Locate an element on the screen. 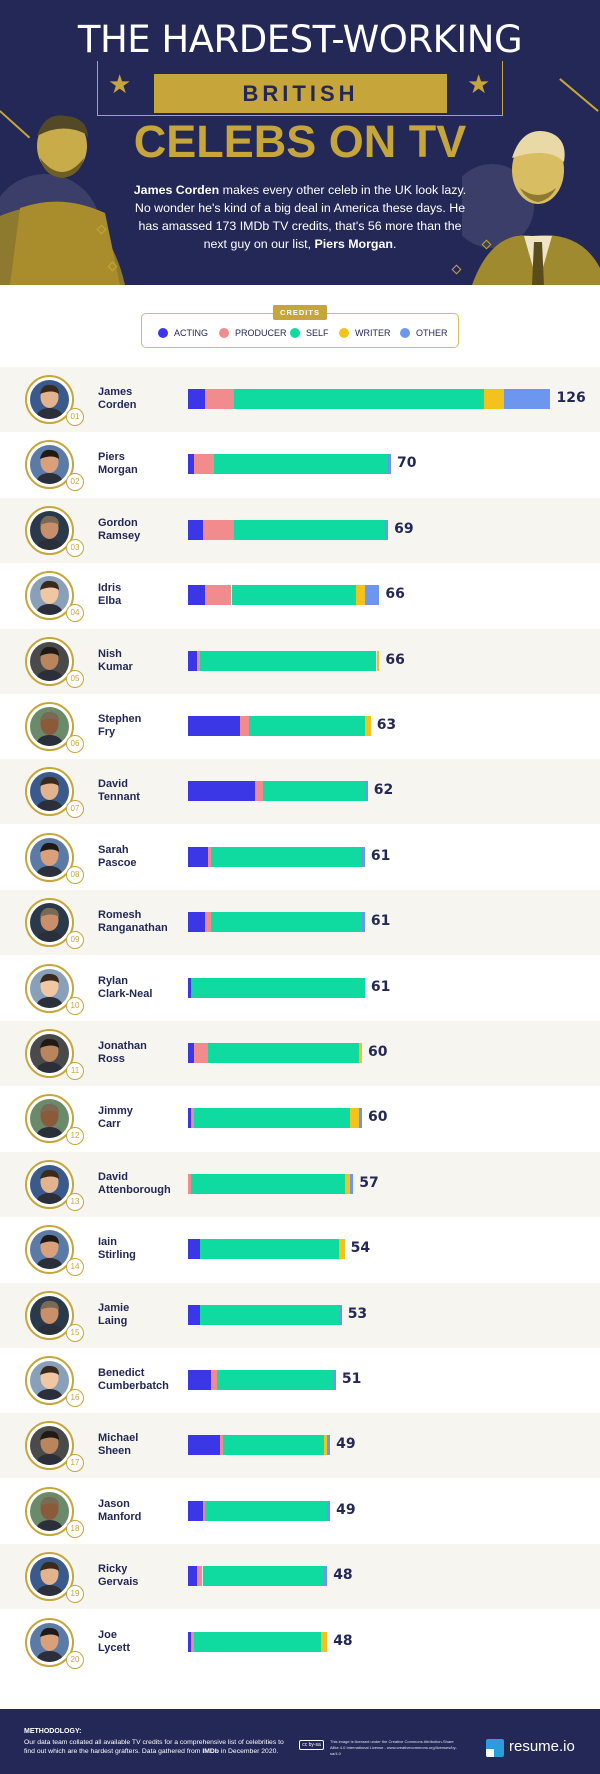 The height and width of the screenshot is (1774, 600). table-row: 10 Rylan Clark-Neal 61 is located at coordinates (300, 988).